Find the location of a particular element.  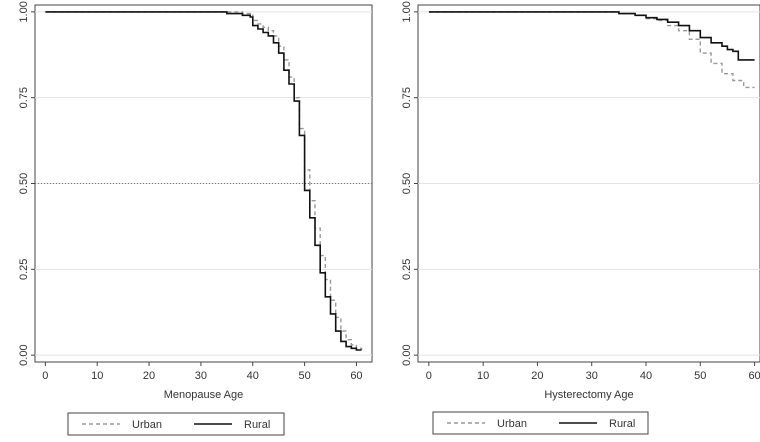

x-axis-label: Hysterectomy Age is located at coordinates (588, 395).